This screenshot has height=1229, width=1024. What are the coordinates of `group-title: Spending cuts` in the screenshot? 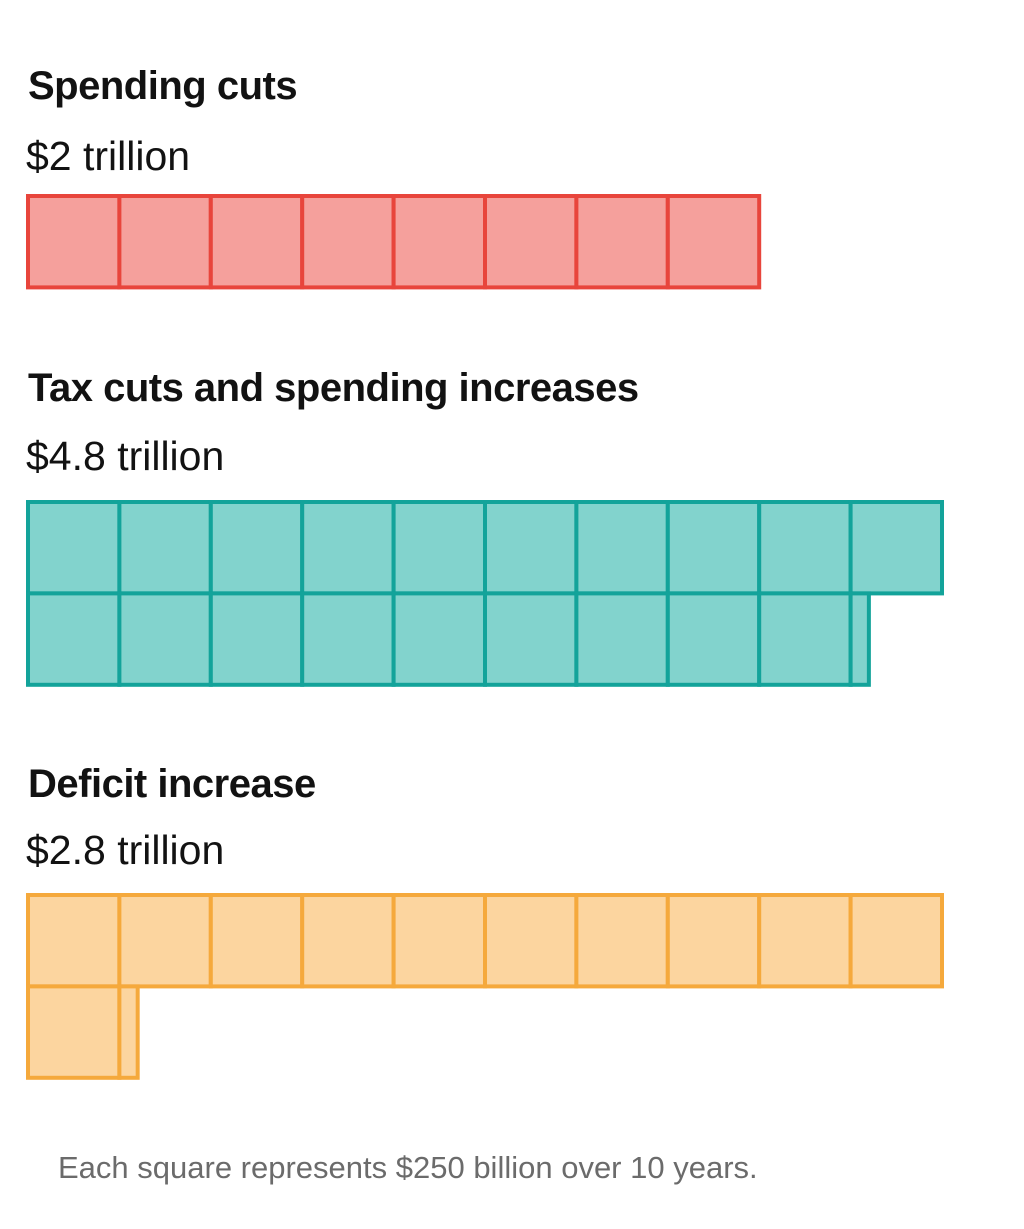 It's located at (163, 86).